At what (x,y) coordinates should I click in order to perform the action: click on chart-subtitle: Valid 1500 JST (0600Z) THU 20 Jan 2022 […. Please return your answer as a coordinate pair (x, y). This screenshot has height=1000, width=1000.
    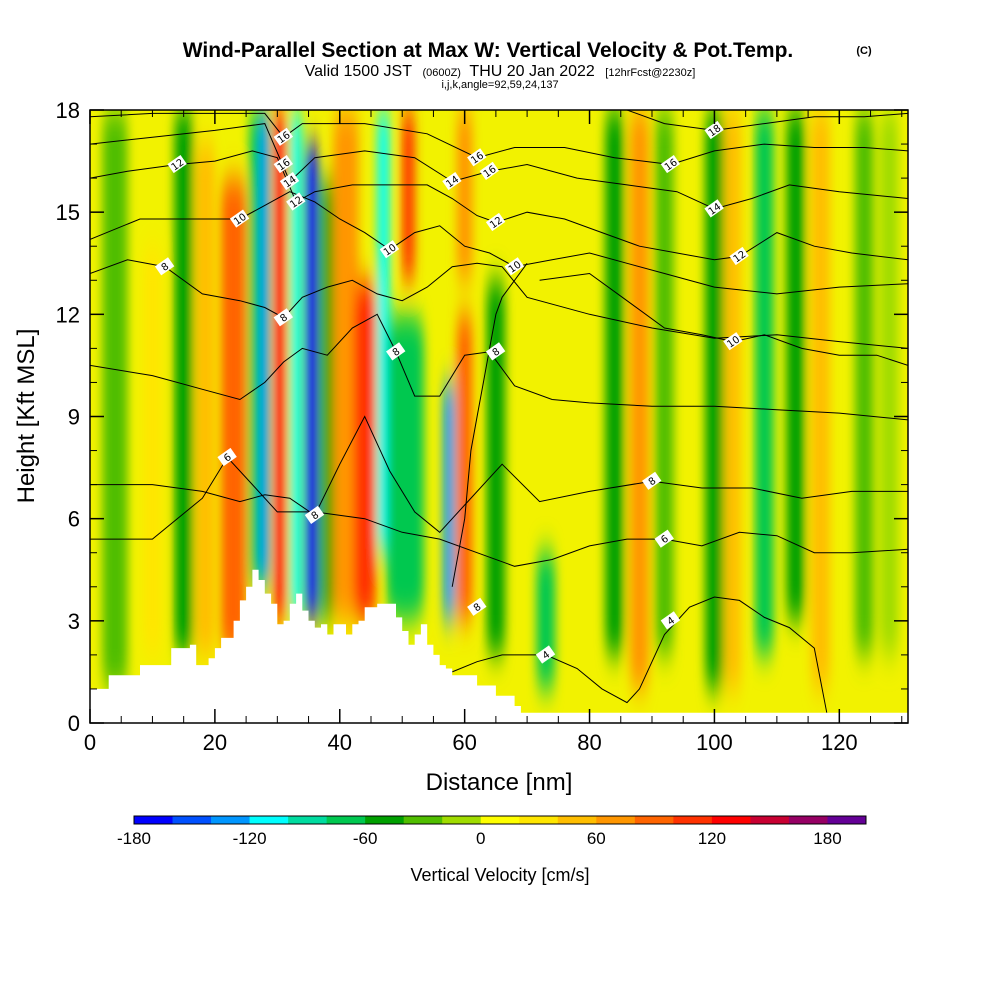
    Looking at the image, I should click on (500, 71).